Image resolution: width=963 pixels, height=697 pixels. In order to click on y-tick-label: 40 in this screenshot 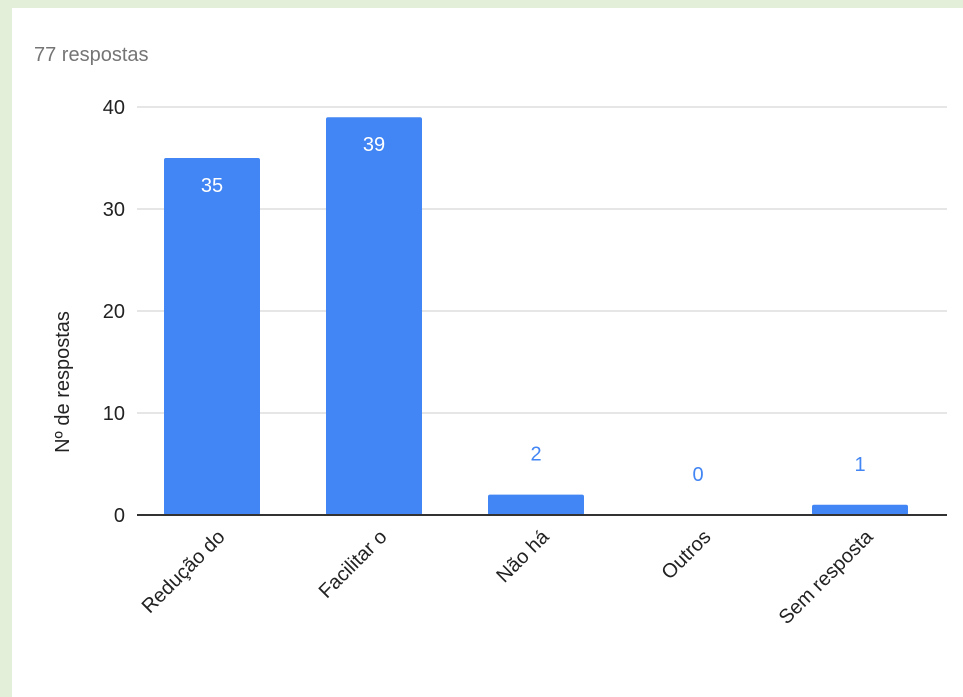, I will do `click(114, 108)`.